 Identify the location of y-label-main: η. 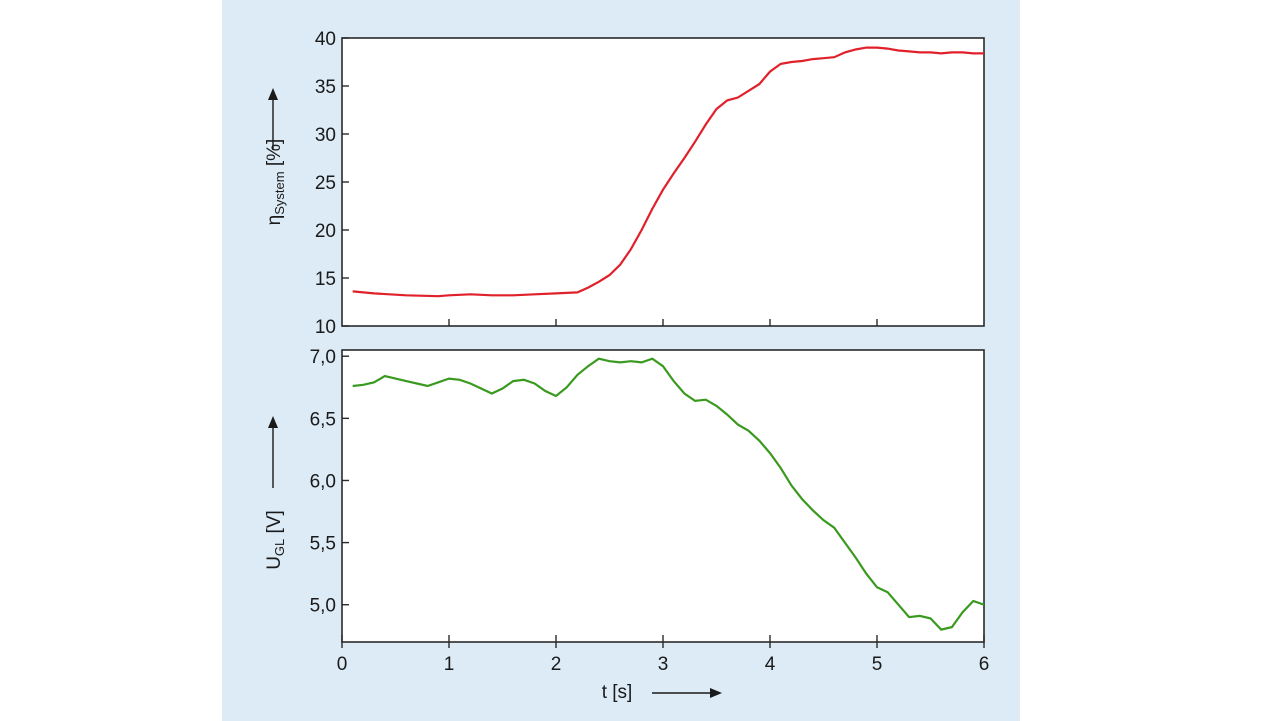
(274, 220).